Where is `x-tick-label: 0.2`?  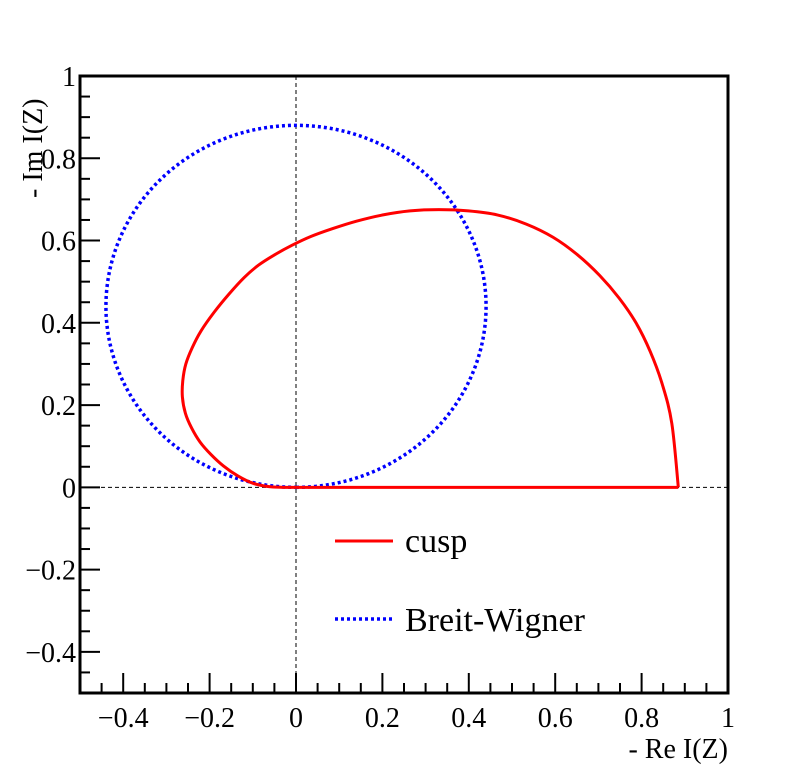 x-tick-label: 0.2 is located at coordinates (382, 718).